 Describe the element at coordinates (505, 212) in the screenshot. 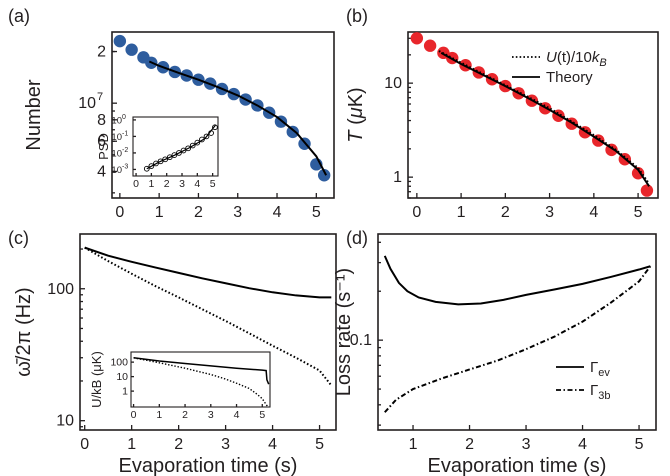

I see `x-tick-label: 2` at that location.